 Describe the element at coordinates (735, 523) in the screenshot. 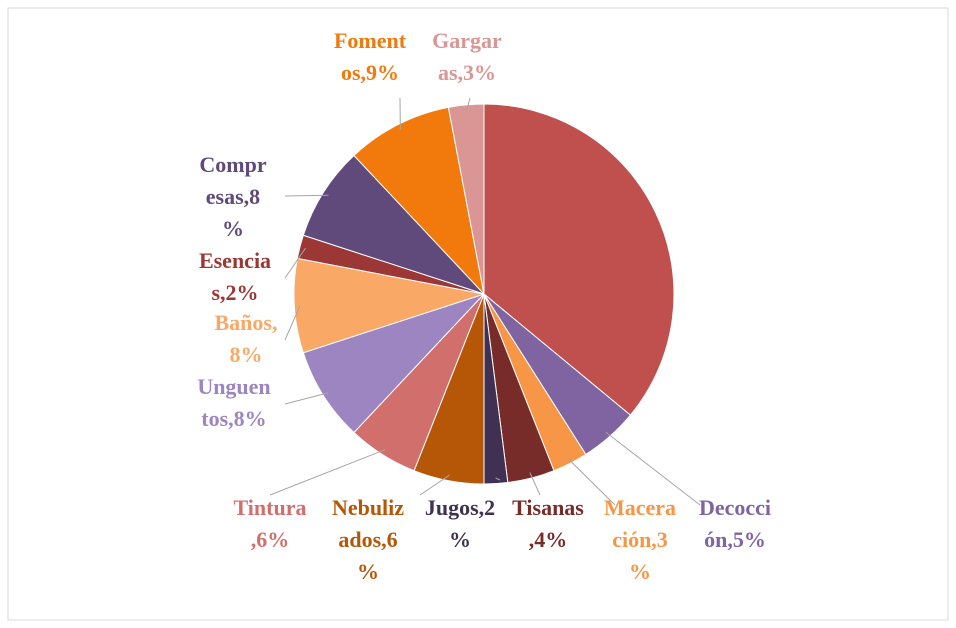

I see `data-label: Decocci ón,5%` at that location.